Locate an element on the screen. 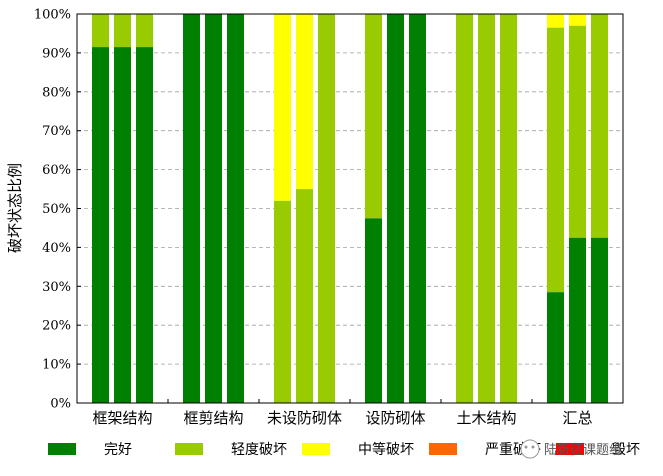 The image size is (663, 476). y-axis-ticks: 0% 10% 20% 30% 40% 50% 60% 70% 80% 90% 100% is located at coordinates (57, 210).